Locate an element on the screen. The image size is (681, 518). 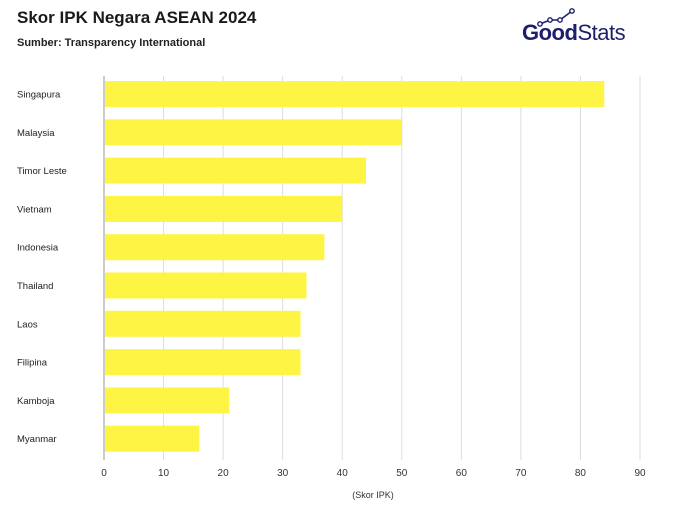
category-label: Indonesia is located at coordinates (38, 248).